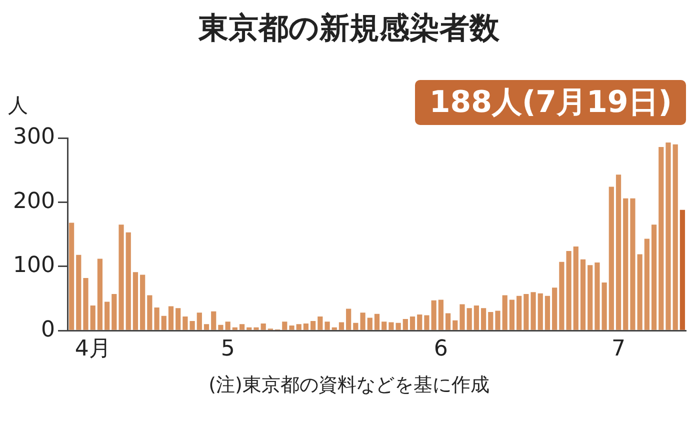 This screenshot has width=698, height=433. Describe the element at coordinates (33, 201) in the screenshot. I see `y-tick-label: 200` at that location.